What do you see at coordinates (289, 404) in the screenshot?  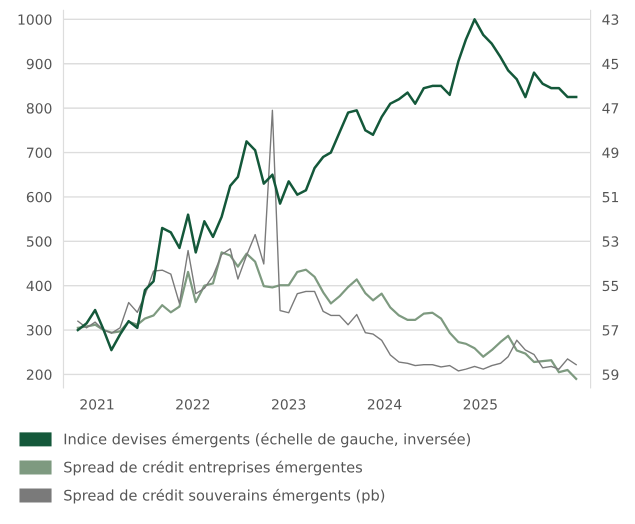 I see `x-tick-label: 2023` at bounding box center [289, 404].